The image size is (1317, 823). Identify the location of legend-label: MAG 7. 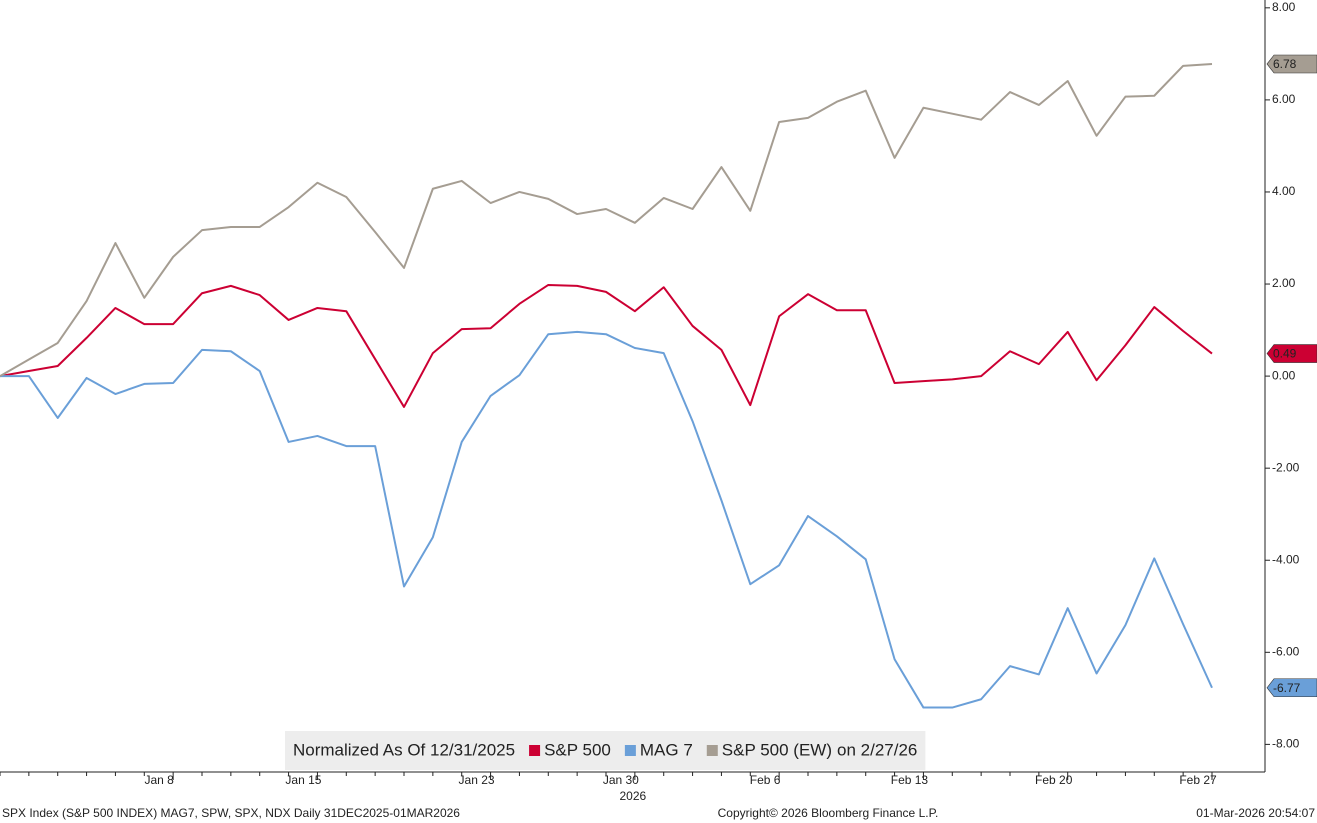
(666, 749).